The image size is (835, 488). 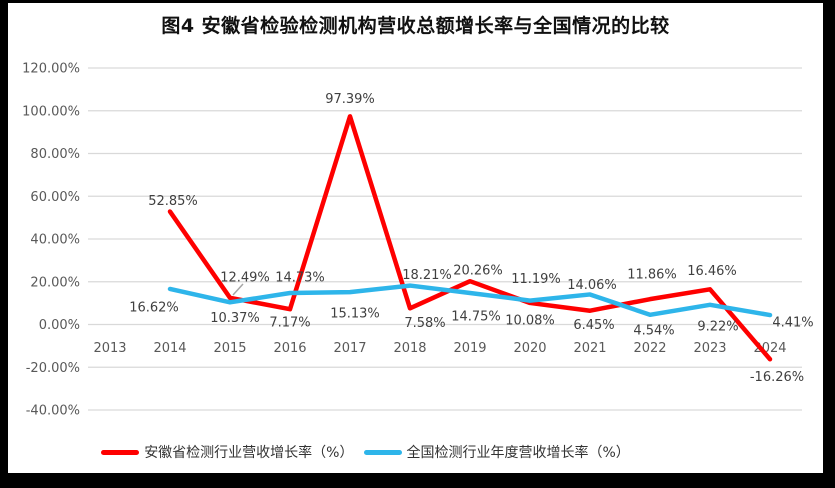 I want to click on label-leader-line, so click(x=238, y=289).